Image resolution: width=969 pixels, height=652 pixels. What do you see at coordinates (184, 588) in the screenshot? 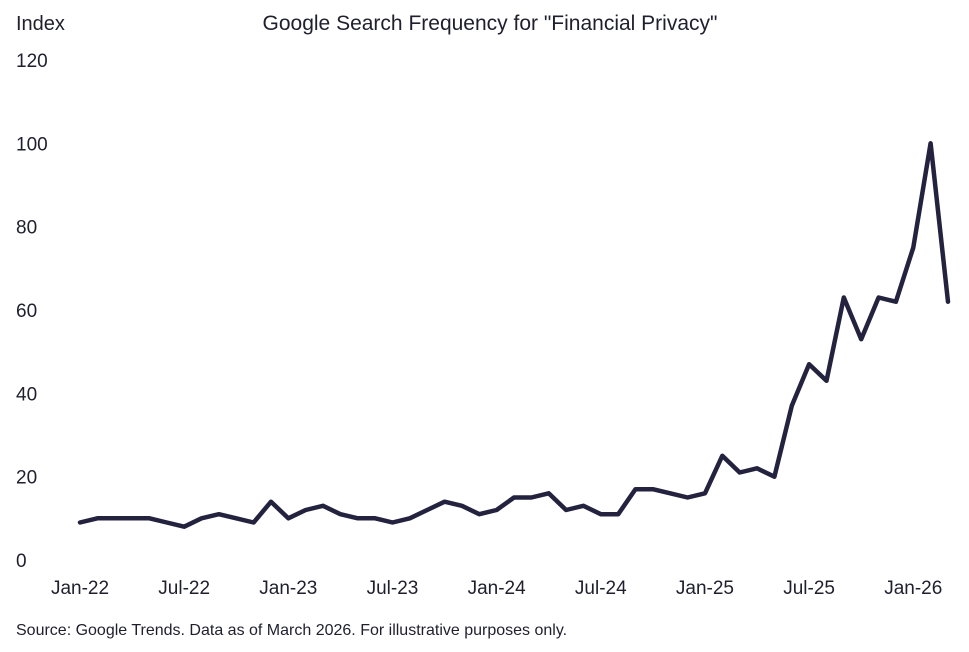
I see `x-tick-label: Jul-22` at bounding box center [184, 588].